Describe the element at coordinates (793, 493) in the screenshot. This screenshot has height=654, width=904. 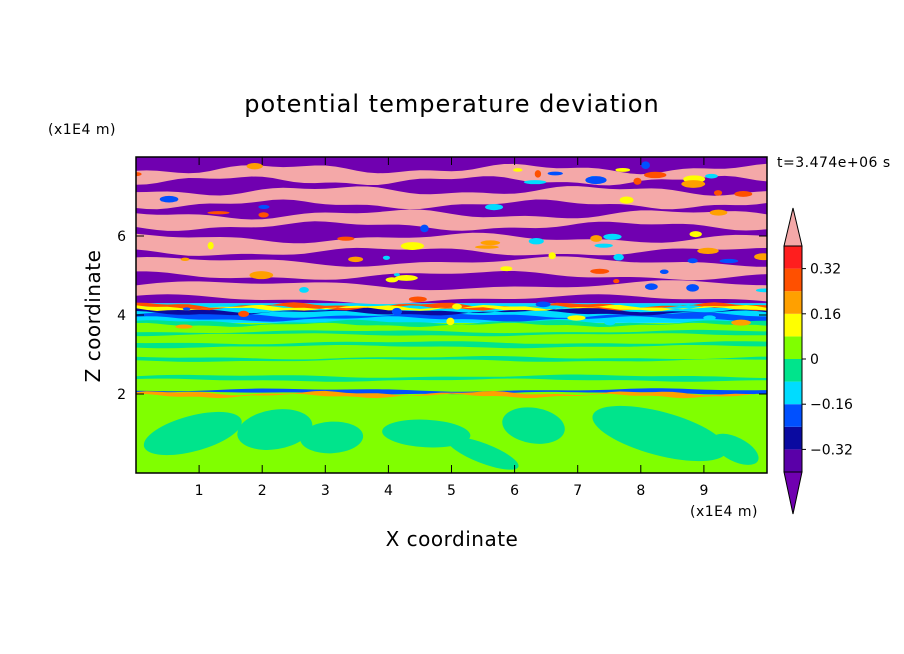
I see `colorbar-under-arrow` at that location.